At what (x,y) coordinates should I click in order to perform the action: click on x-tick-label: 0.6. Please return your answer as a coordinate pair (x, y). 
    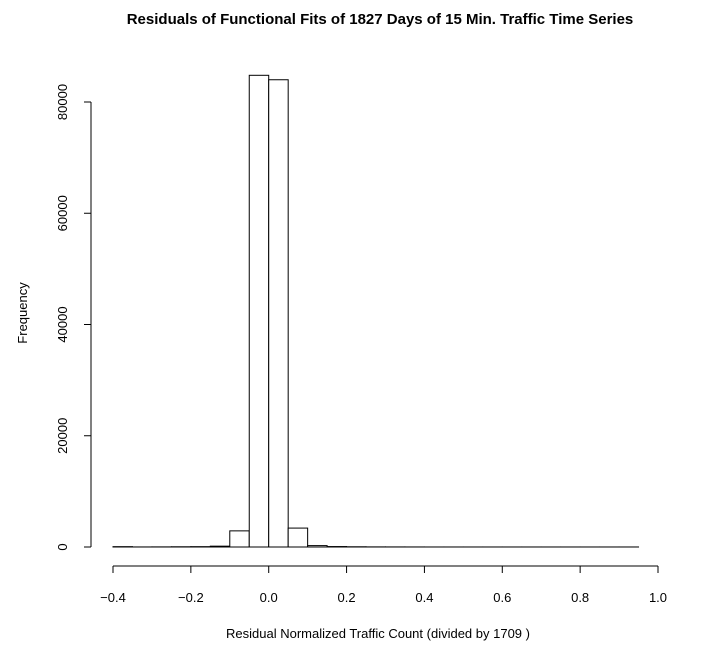
    Looking at the image, I should click on (502, 597).